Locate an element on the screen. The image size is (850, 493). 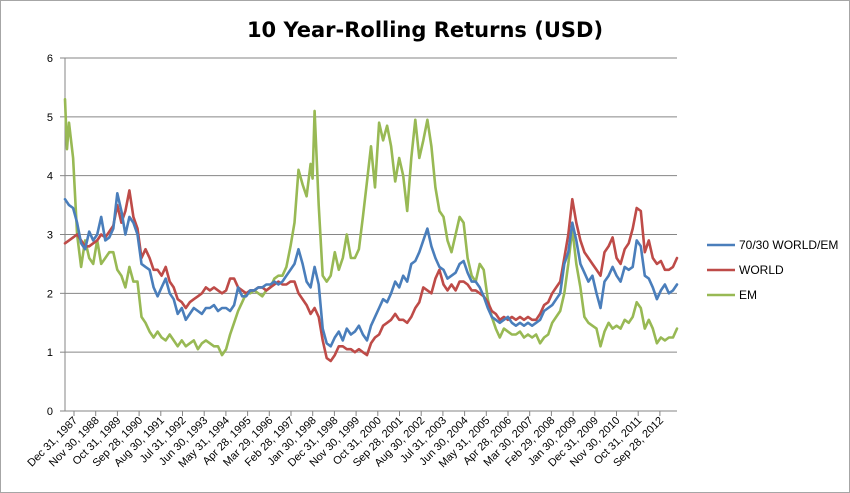
y-tick-label: 3 is located at coordinates (50, 236).